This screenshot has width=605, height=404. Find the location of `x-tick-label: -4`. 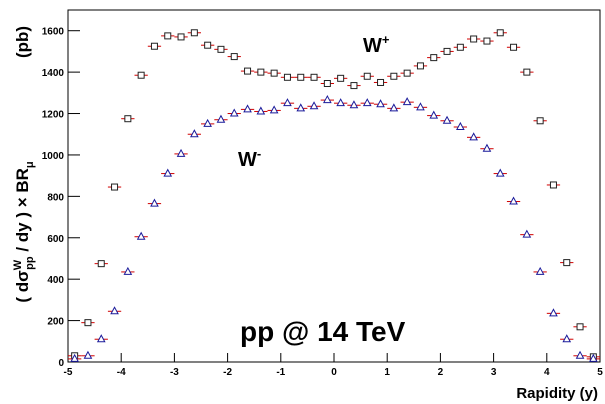

x-tick-label: -4 is located at coordinates (121, 372).